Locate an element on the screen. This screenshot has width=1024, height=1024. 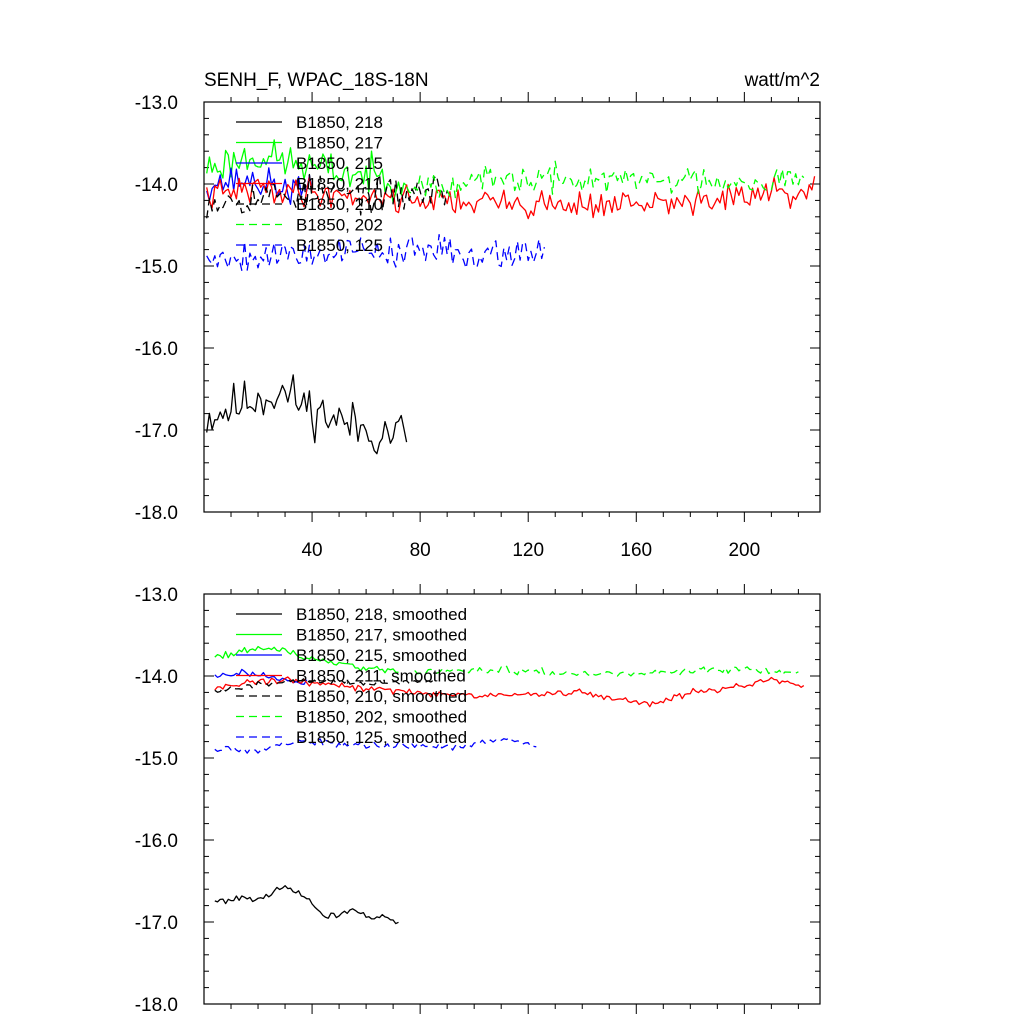
legend-label: B1850, 218, smoothed is located at coordinates (381, 614).